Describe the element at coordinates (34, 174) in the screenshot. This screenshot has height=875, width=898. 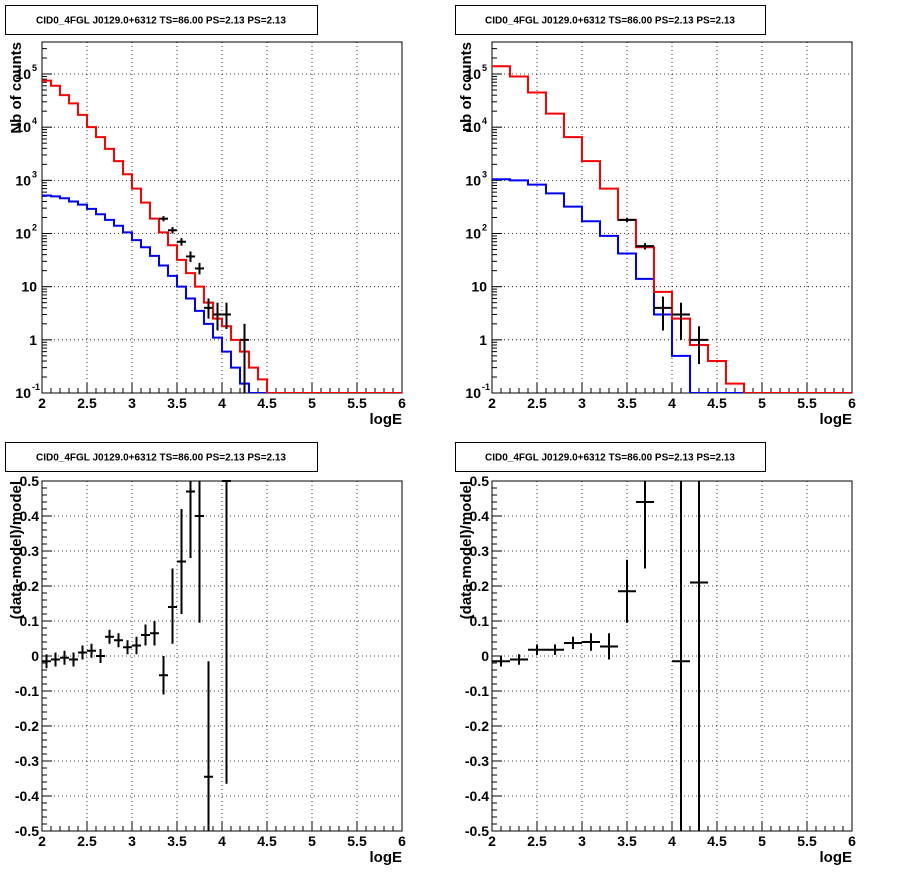
I see `y-tick-exponent: 3` at that location.